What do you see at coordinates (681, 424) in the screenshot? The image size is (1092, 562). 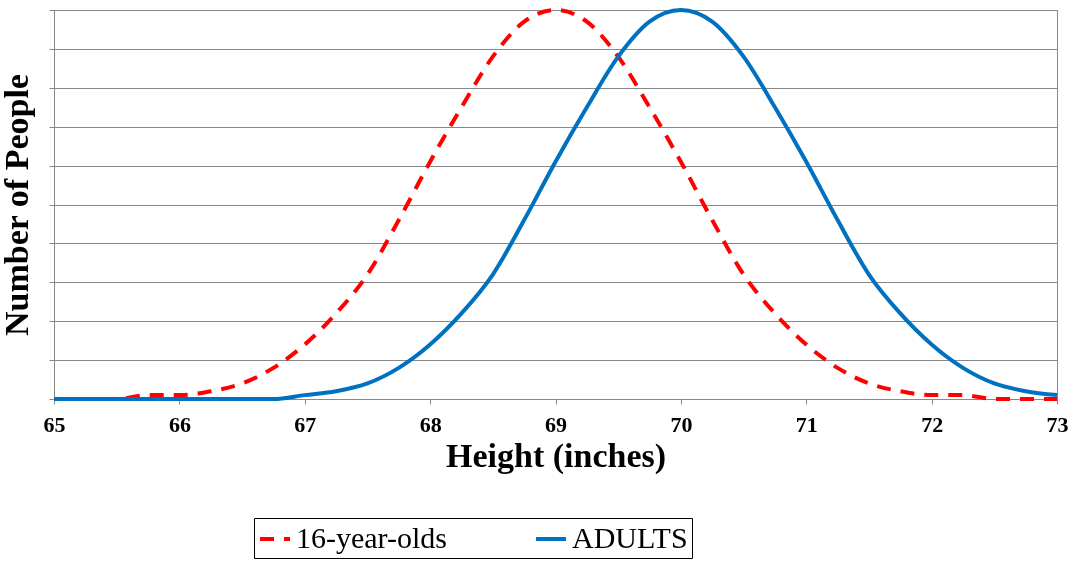 I see `x-tick-label: 70` at bounding box center [681, 424].